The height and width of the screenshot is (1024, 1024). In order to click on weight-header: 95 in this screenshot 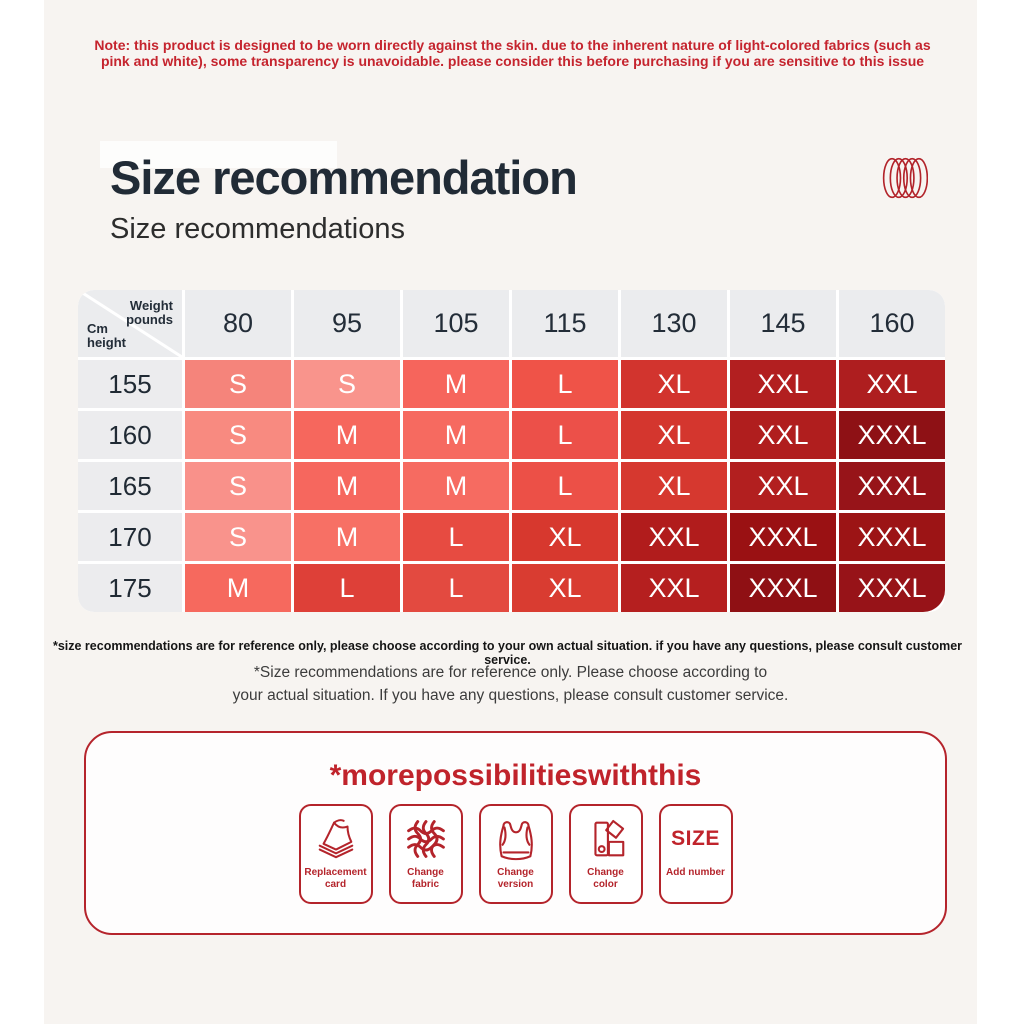, I will do `click(347, 323)`.